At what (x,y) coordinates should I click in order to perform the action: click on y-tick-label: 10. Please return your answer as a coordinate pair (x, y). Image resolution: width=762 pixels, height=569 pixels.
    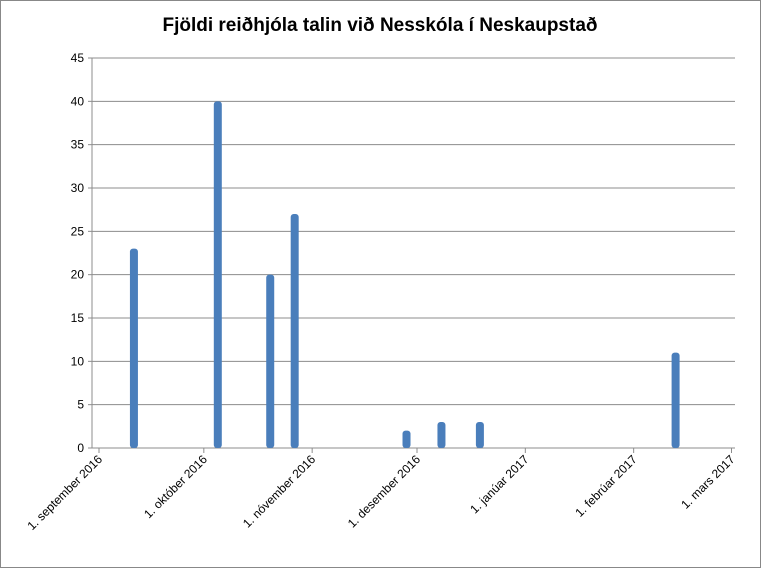
    Looking at the image, I should click on (78, 361).